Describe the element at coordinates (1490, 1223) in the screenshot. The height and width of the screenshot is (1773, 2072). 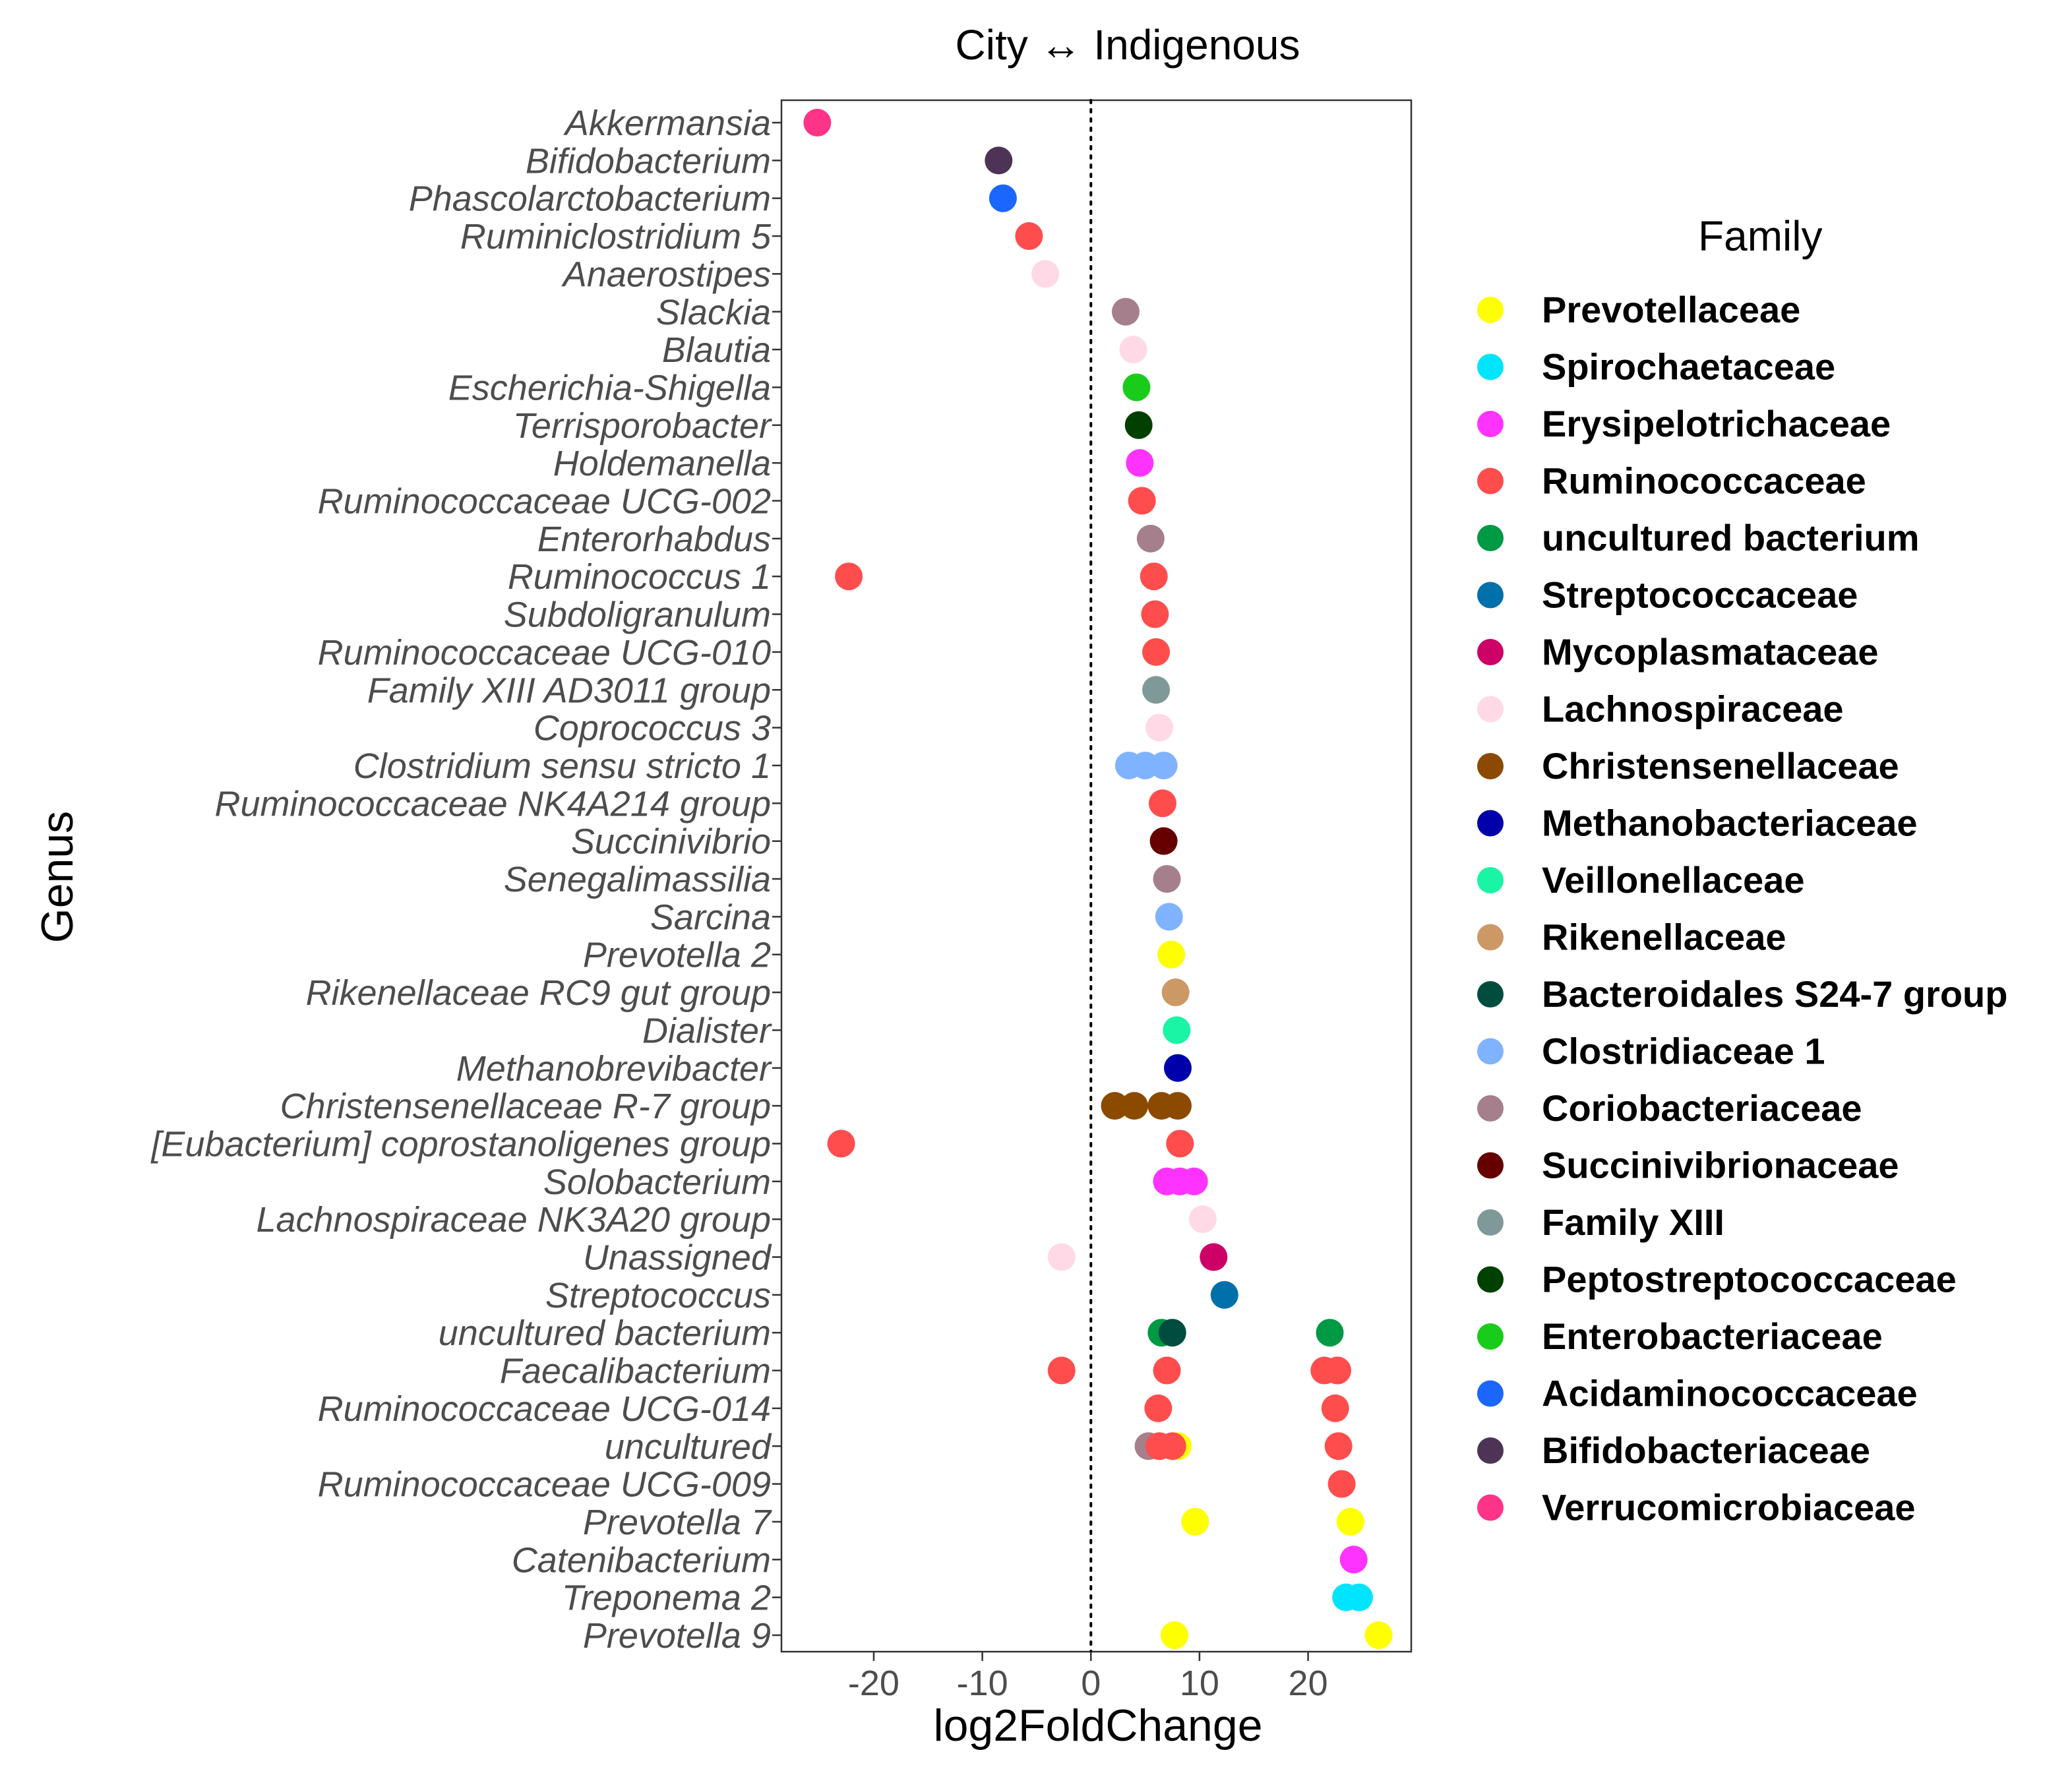
I see `legend-key-family-xiii` at that location.